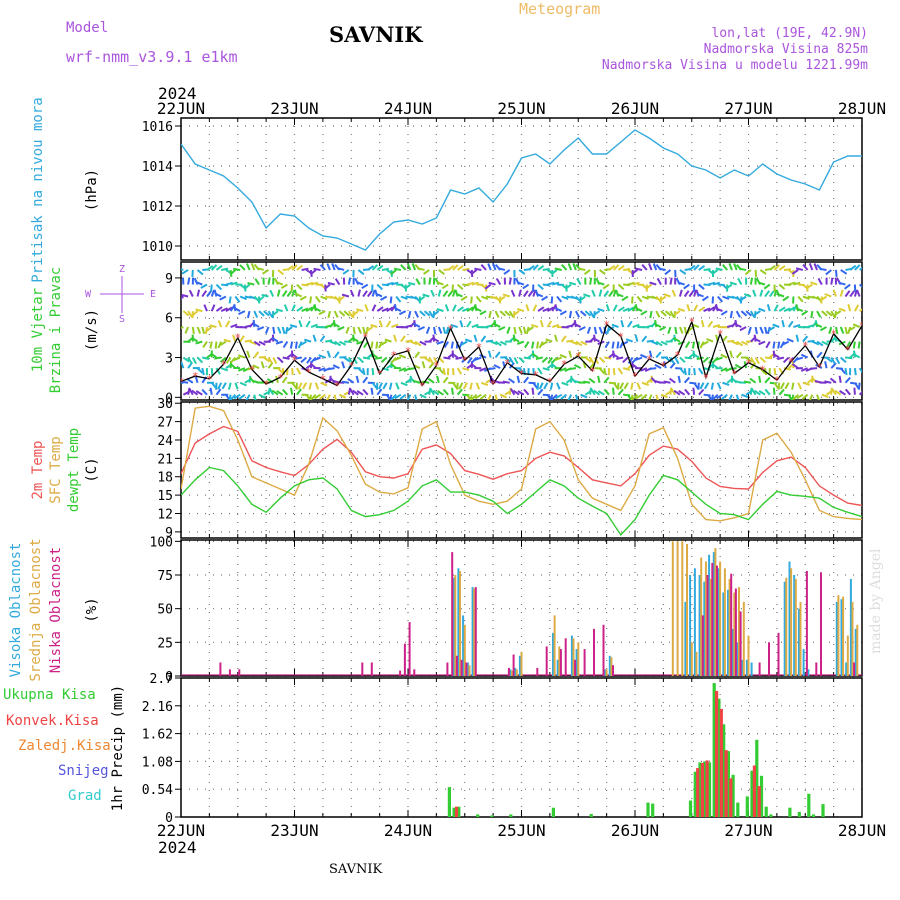 The image size is (900, 900). What do you see at coordinates (92, 190) in the screenshot?
I see `pressure-units-label: (hPa)` at bounding box center [92, 190].